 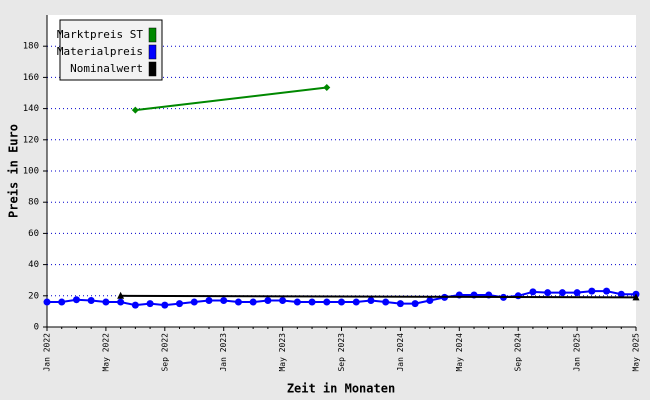 I want to click on y-tick-label: 100, so click(x=31, y=172).